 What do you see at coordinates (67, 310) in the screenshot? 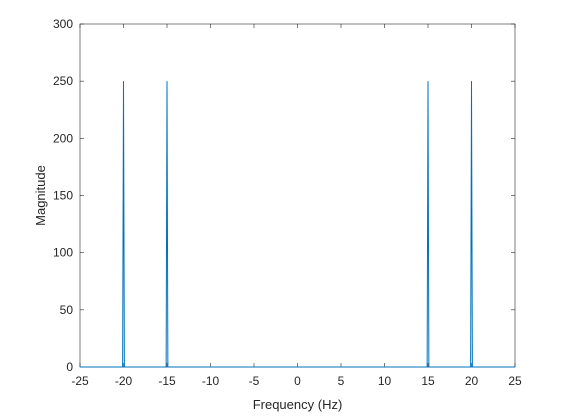
I see `y-tick-label: 50` at bounding box center [67, 310].